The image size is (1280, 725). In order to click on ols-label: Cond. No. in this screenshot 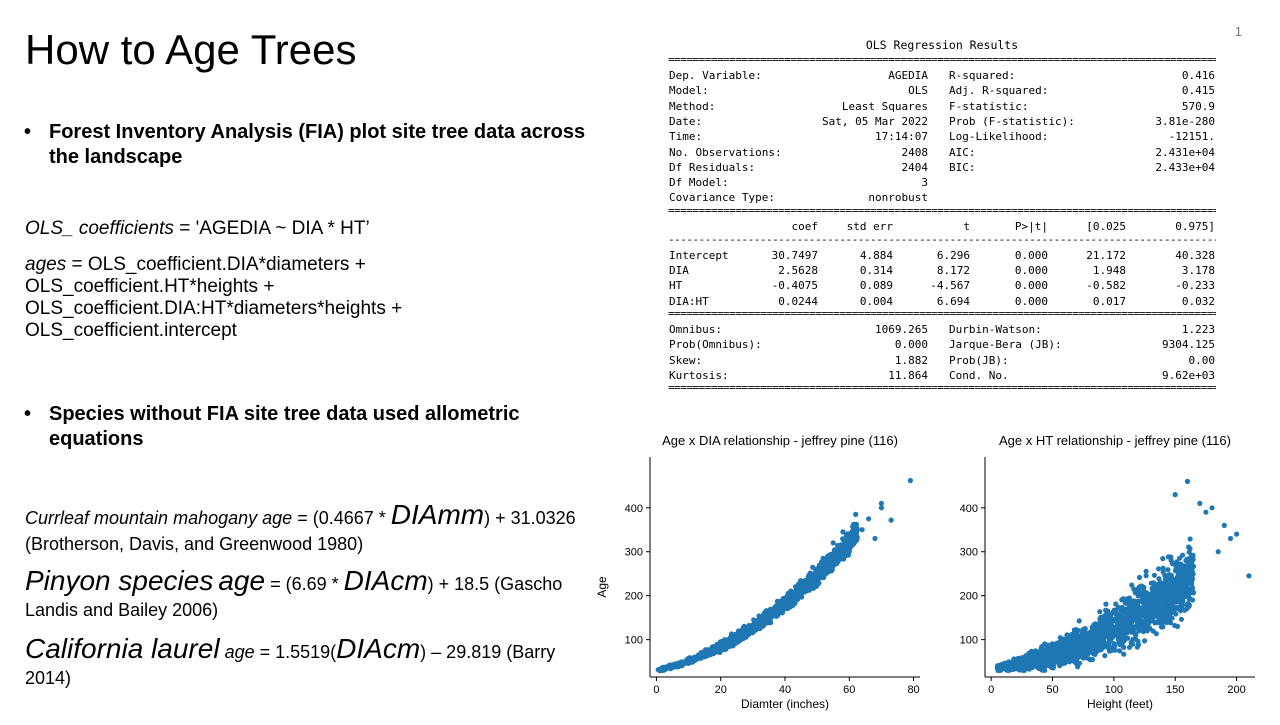, I will do `click(979, 375)`.